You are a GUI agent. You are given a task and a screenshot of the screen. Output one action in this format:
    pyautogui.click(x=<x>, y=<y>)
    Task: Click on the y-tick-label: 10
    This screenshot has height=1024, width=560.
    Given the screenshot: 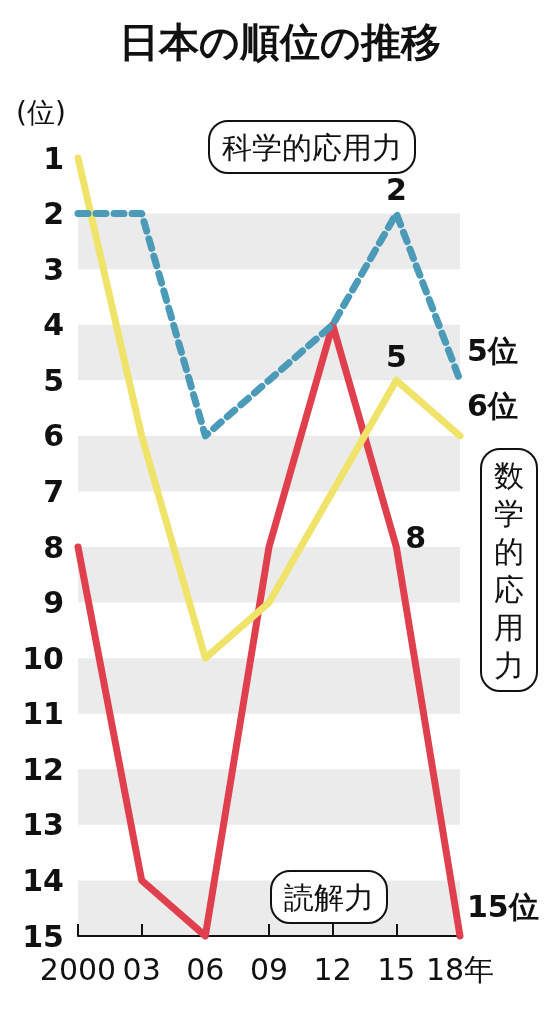 What is the action you would take?
    pyautogui.click(x=43, y=658)
    